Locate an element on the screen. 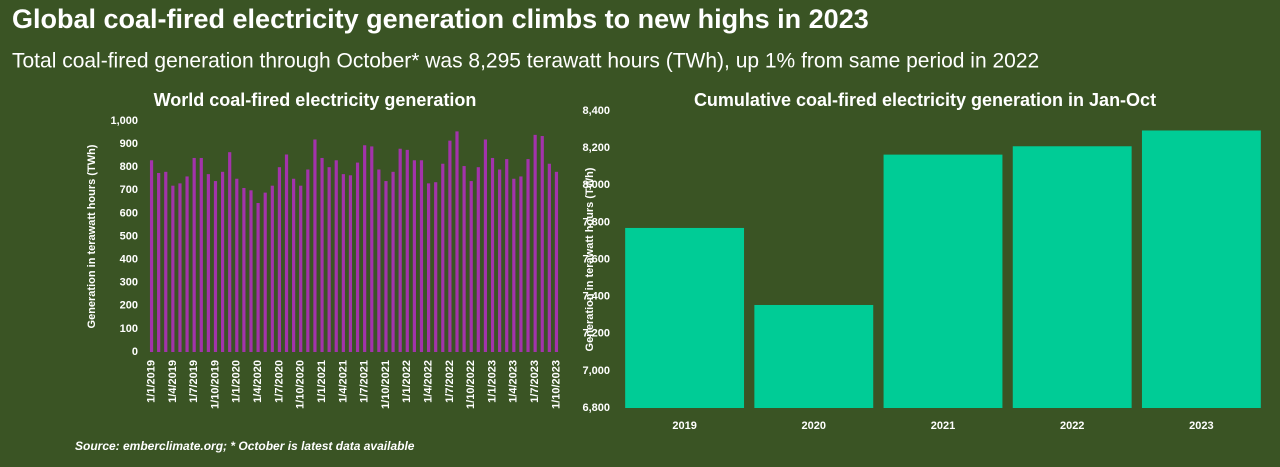 Image resolution: width=1280 pixels, height=467 pixels. y-tick-label: 8,400 is located at coordinates (596, 111).